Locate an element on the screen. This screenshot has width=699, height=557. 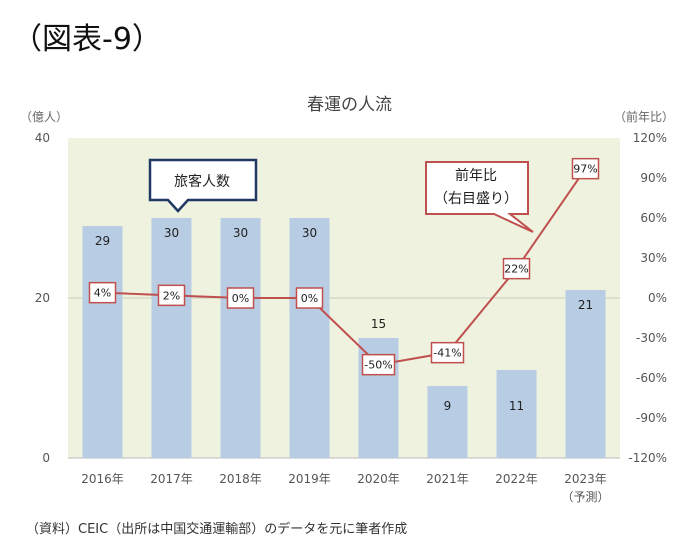
figure-label: （図表-9） is located at coordinates (87, 39).